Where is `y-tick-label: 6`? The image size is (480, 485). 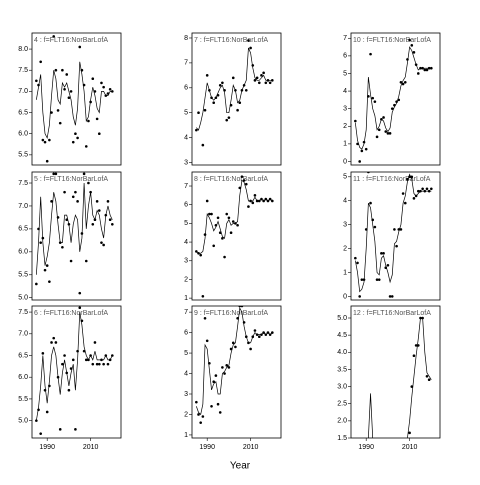 y-tick-label: 6 is located at coordinates (186, 205).